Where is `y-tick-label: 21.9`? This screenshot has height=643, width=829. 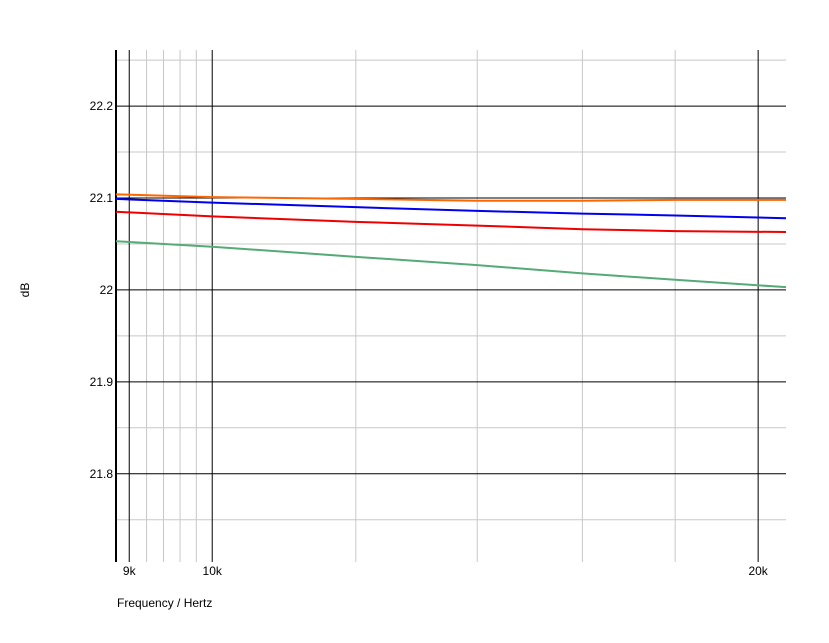 y-tick-label: 21.9 is located at coordinates (102, 382).